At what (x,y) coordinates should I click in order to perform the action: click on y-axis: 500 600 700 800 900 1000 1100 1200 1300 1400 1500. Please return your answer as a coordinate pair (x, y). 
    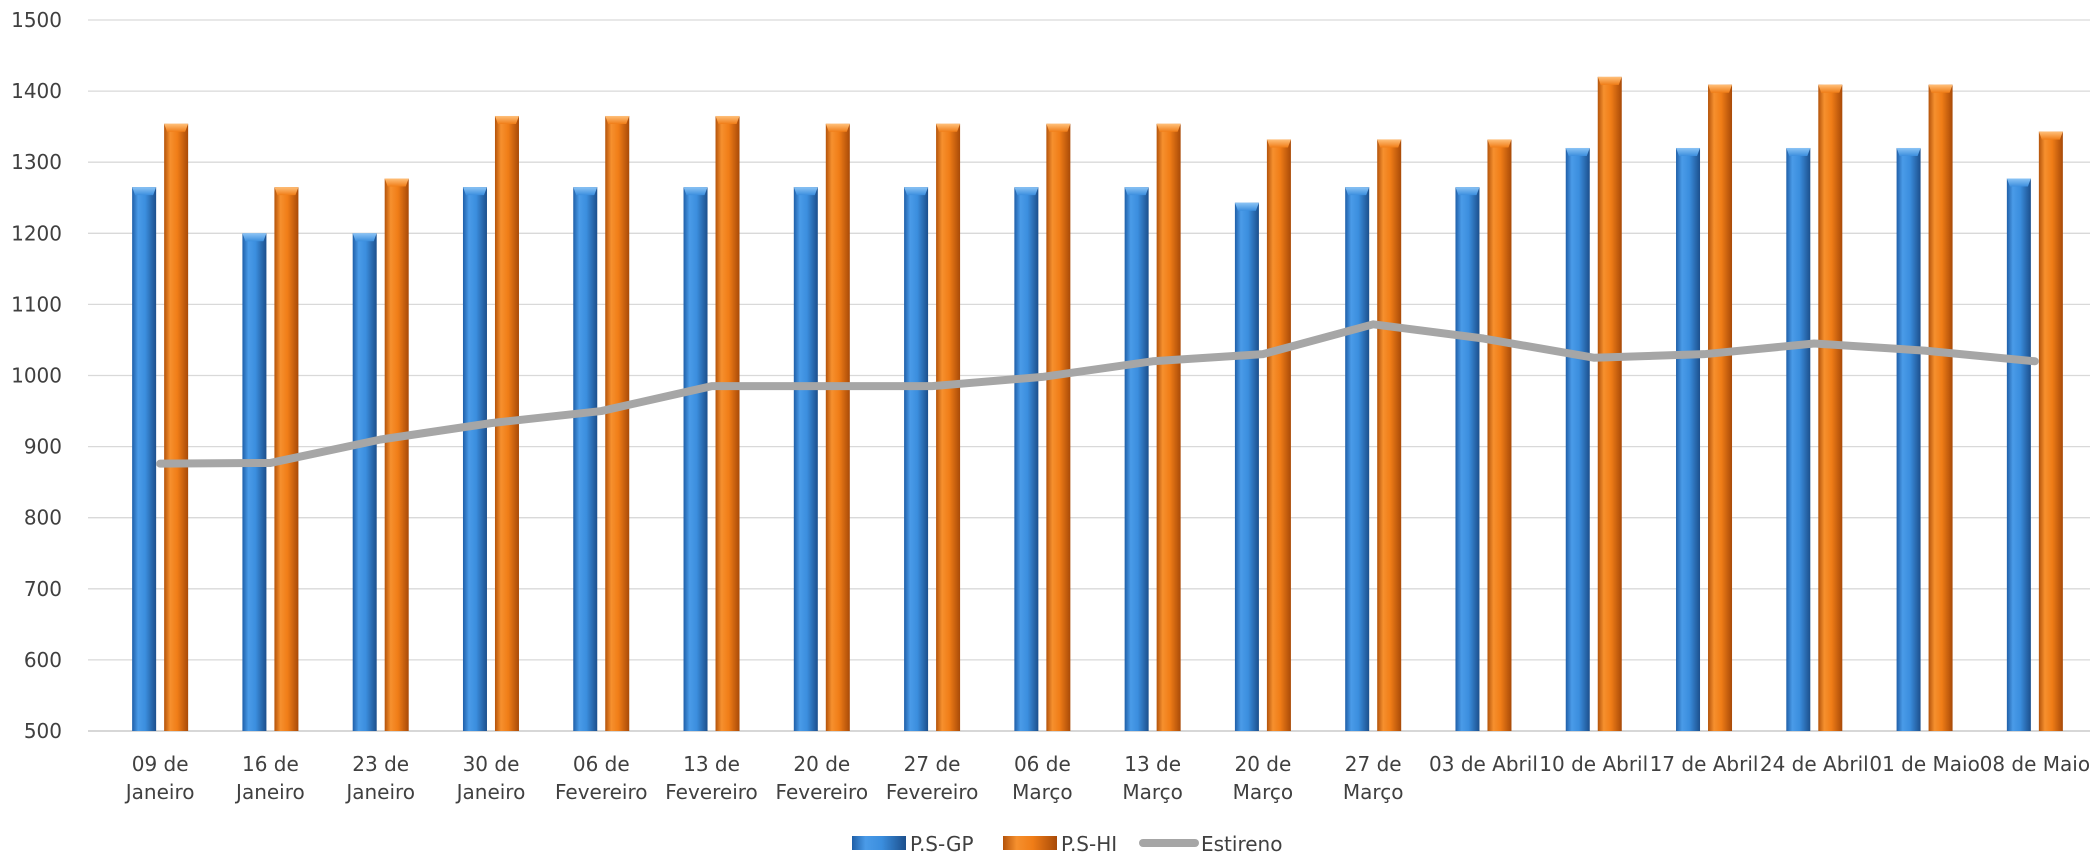
    Looking at the image, I should click on (36, 375).